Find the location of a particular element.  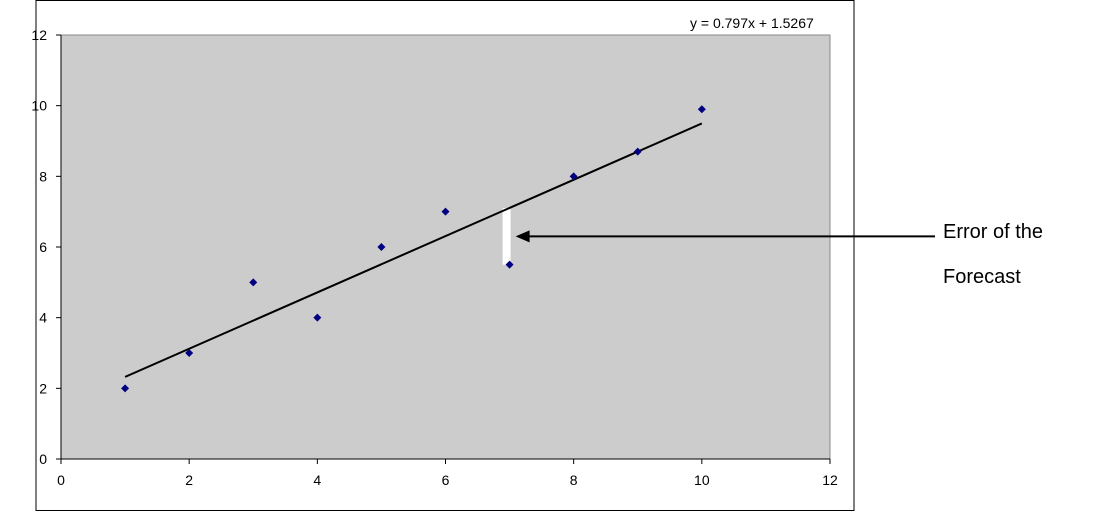

x-tick-label: 4 is located at coordinates (317, 480).